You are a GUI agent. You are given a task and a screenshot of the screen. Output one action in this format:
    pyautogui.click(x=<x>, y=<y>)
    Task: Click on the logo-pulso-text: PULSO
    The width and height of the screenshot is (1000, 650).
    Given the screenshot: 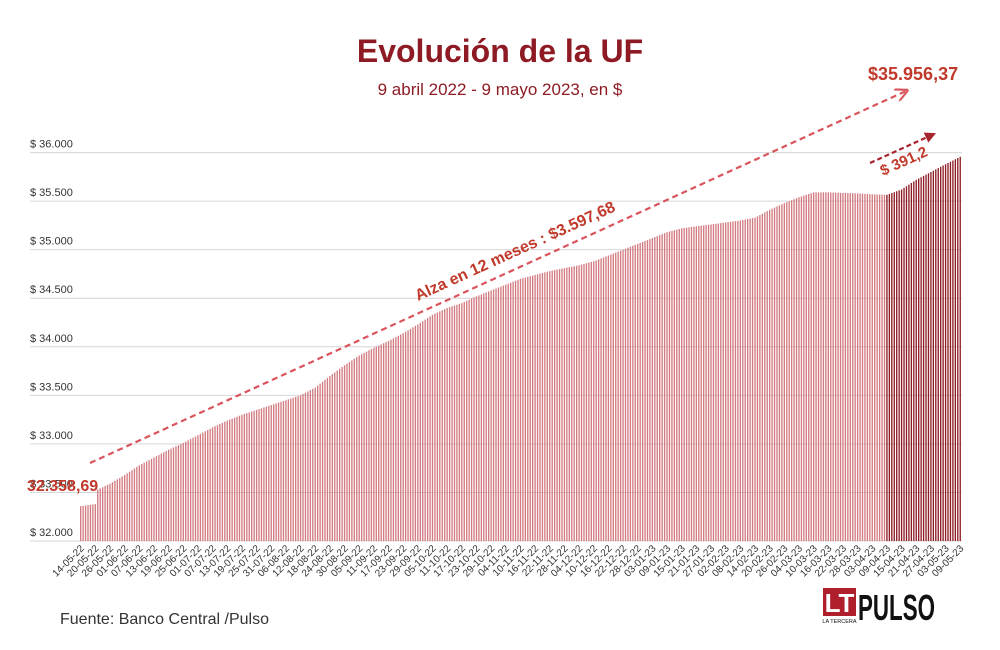 What is the action you would take?
    pyautogui.click(x=896, y=607)
    